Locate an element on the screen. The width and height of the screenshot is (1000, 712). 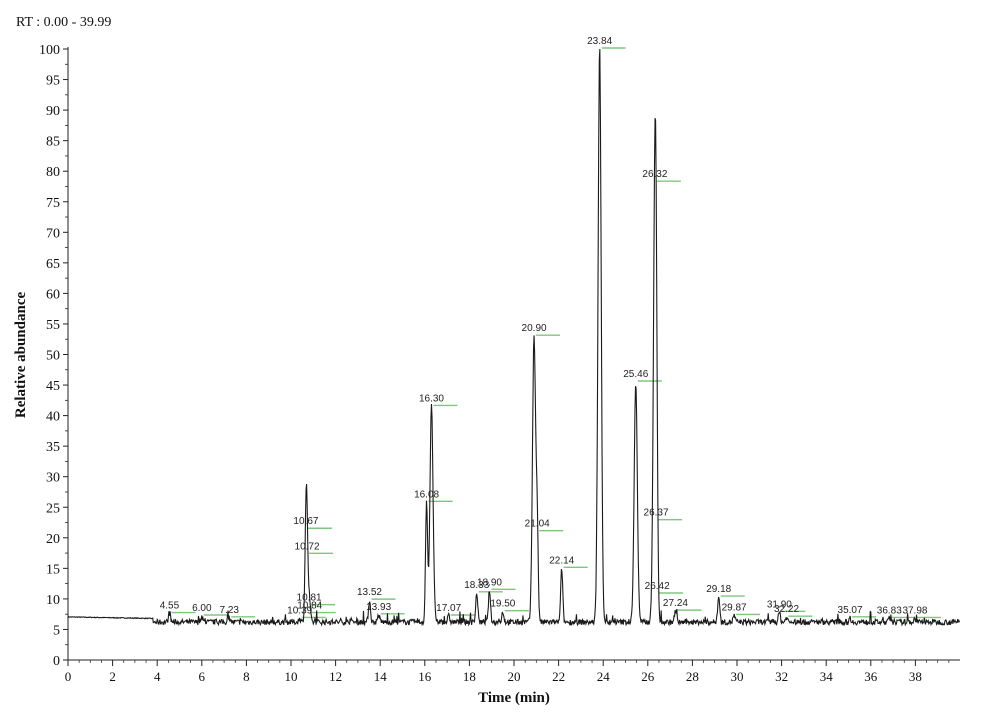
x-tick-label: 34 is located at coordinates (827, 676).